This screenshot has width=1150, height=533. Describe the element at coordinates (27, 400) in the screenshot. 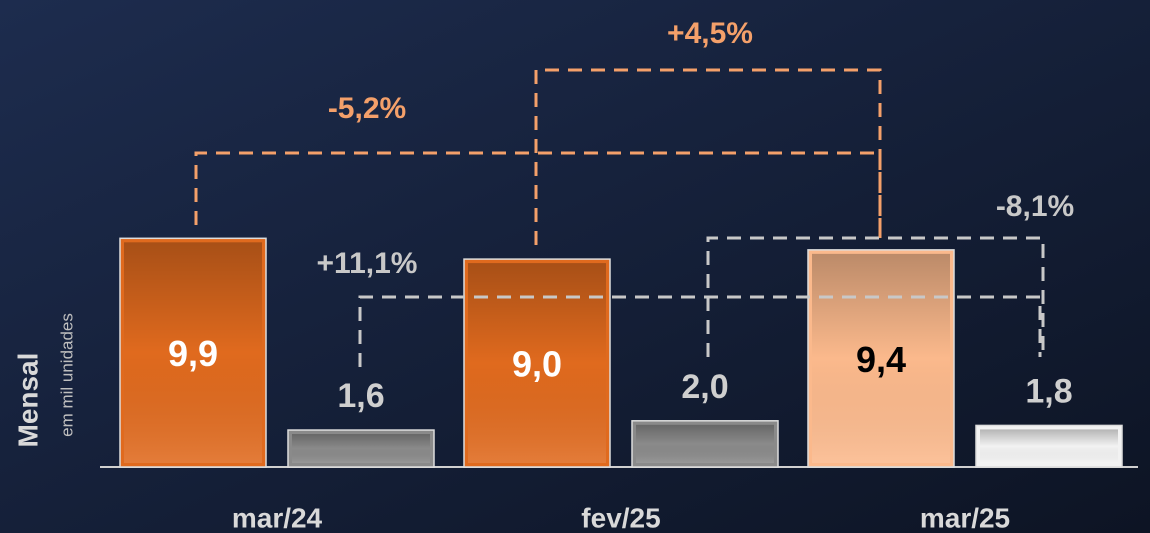

I see `y-axis-title: Mensal` at that location.